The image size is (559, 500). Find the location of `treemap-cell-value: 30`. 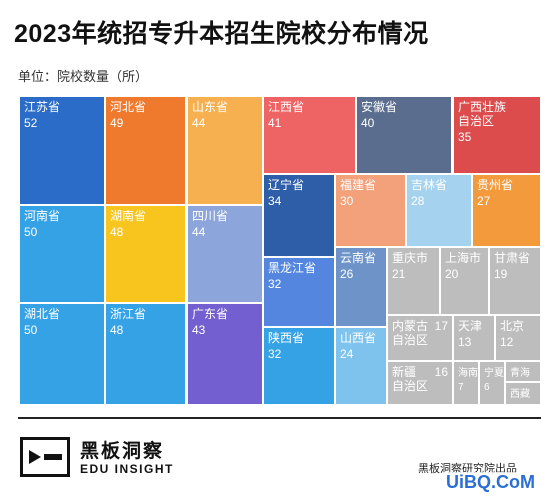

treemap-cell-value: 30 is located at coordinates (347, 201).